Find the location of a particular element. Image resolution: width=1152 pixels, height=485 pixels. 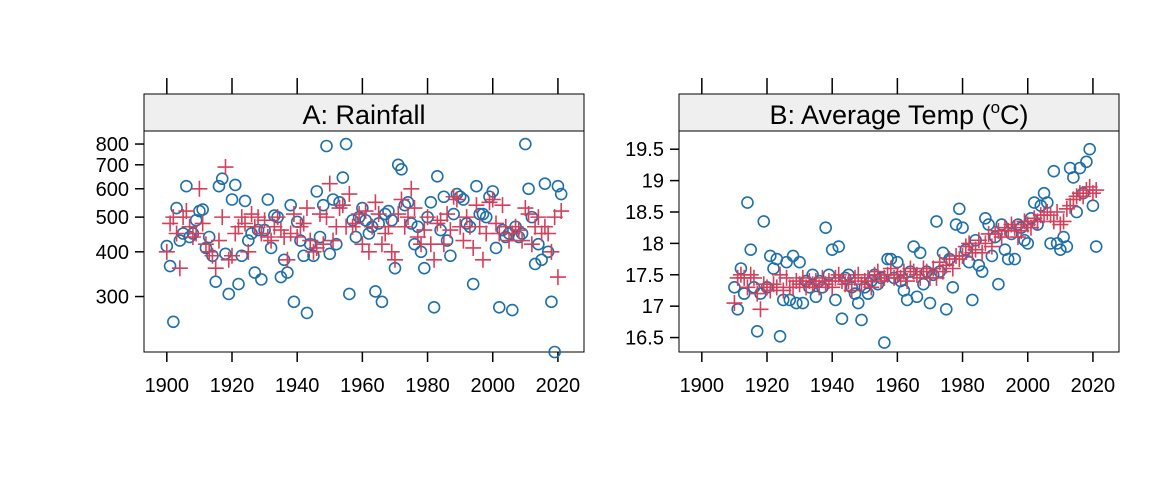

panel-b-x-tick-label: 1920 is located at coordinates (767, 386).